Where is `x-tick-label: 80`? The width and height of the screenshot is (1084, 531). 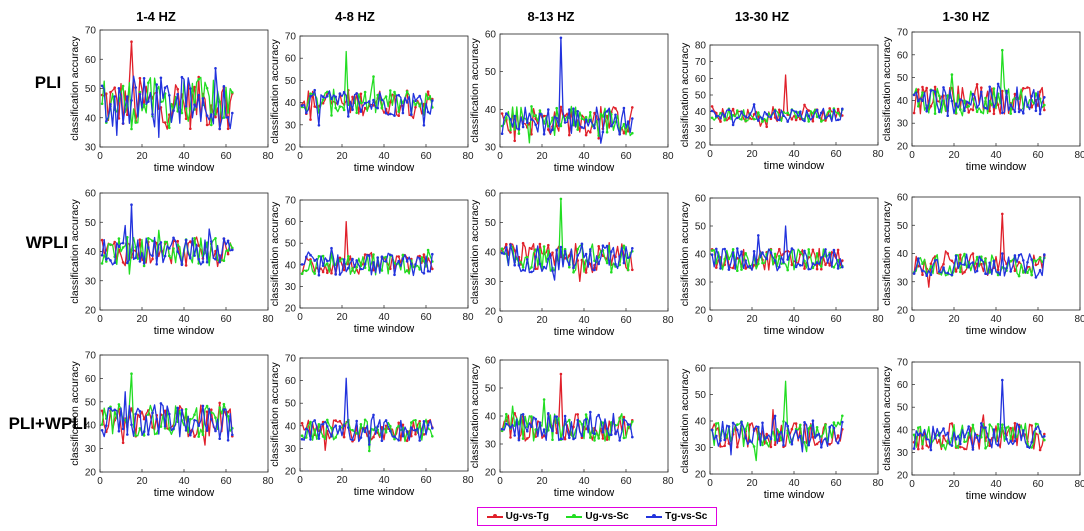
x-tick-label: 80 is located at coordinates (668, 156).